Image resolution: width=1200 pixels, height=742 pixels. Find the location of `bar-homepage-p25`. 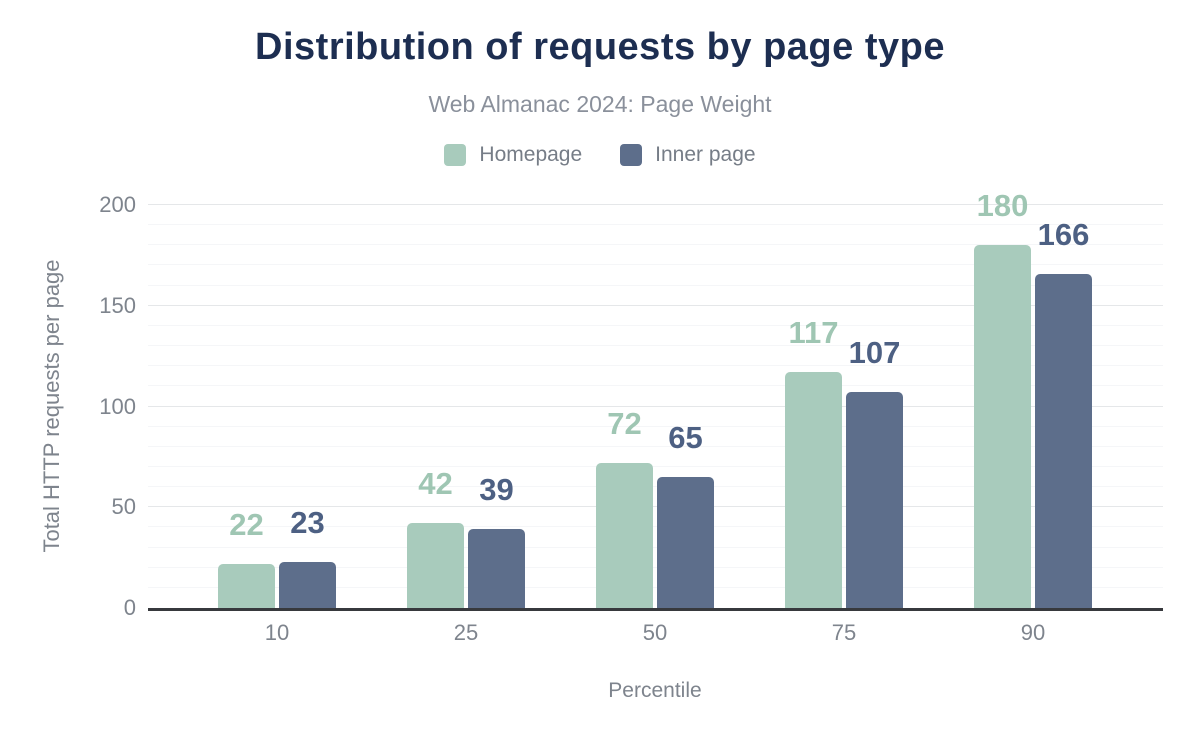

bar-homepage-p25 is located at coordinates (435, 565).